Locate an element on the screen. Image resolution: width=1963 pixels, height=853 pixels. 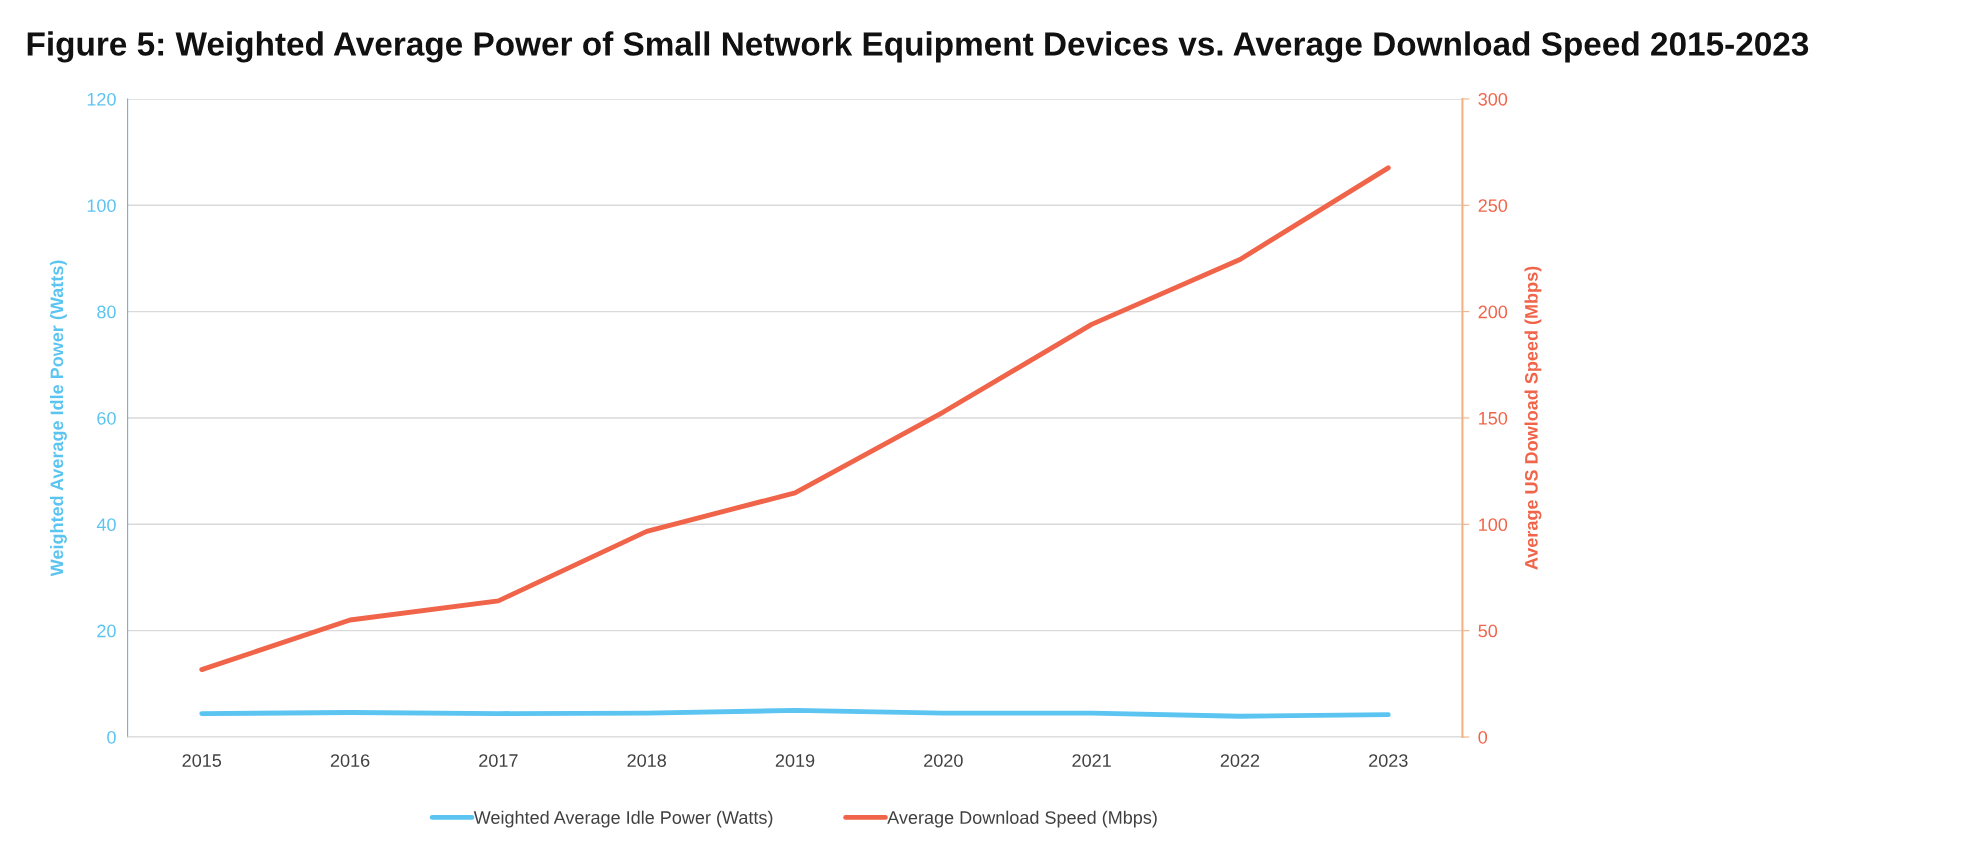
y-tick-label: 20 is located at coordinates (106, 631).